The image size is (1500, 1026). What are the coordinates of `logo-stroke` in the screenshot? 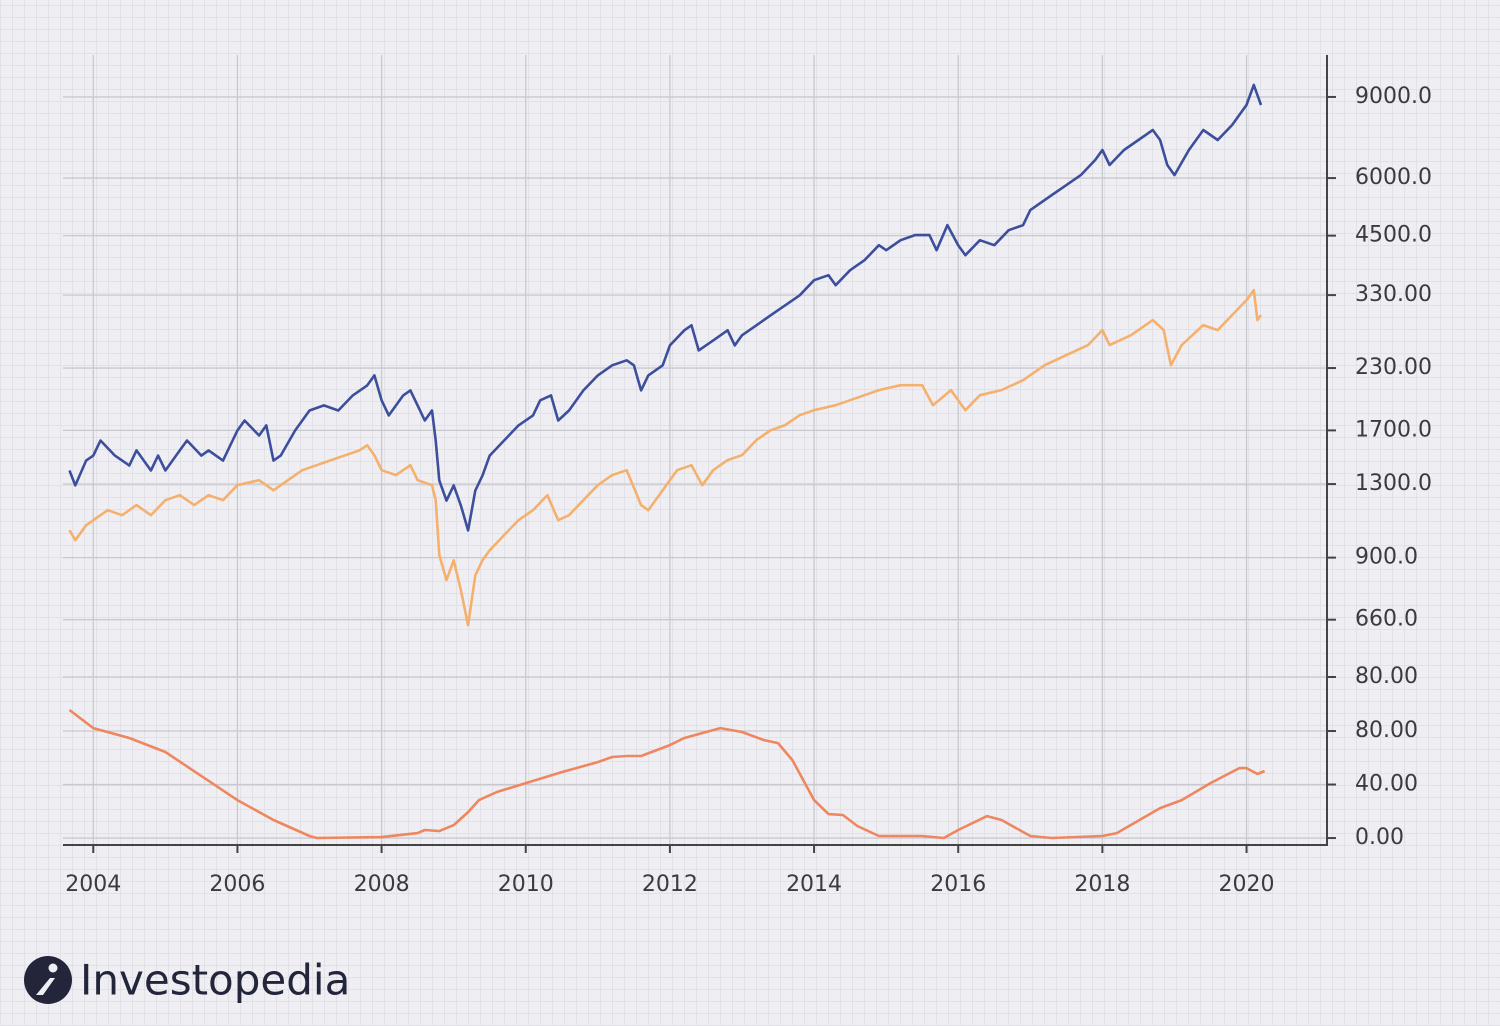 It's located at (45, 986).